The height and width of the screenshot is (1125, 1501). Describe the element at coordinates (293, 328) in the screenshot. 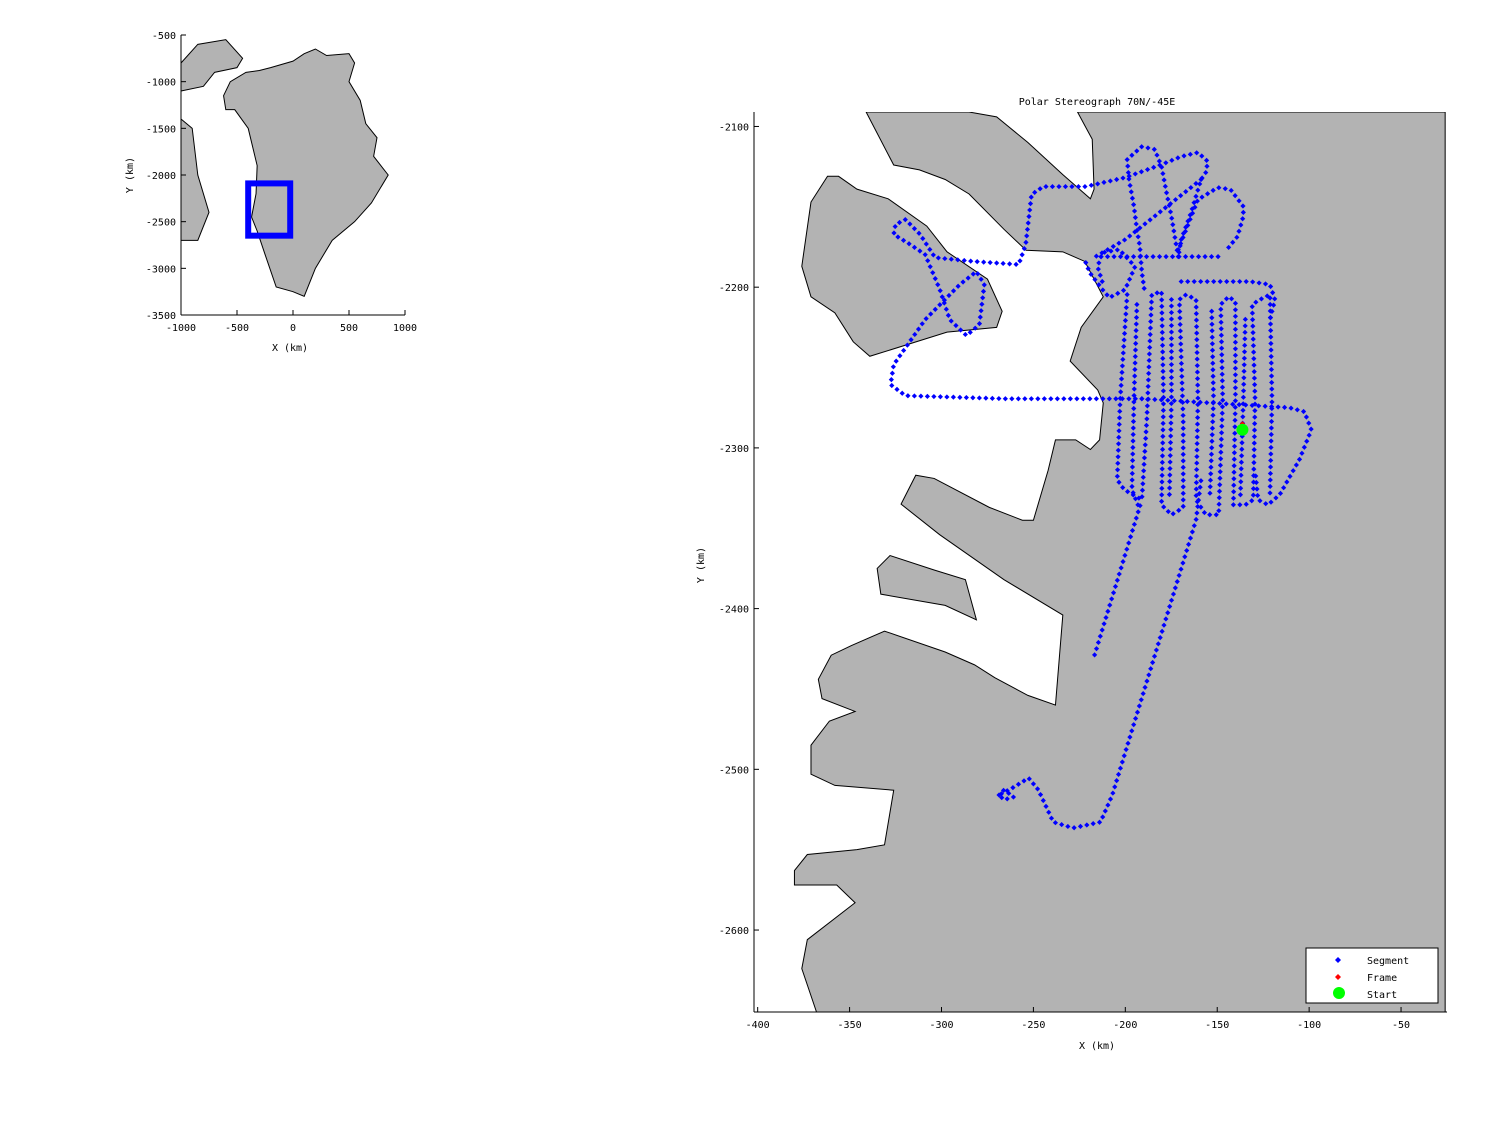

I see `x-tick-label: 0` at that location.